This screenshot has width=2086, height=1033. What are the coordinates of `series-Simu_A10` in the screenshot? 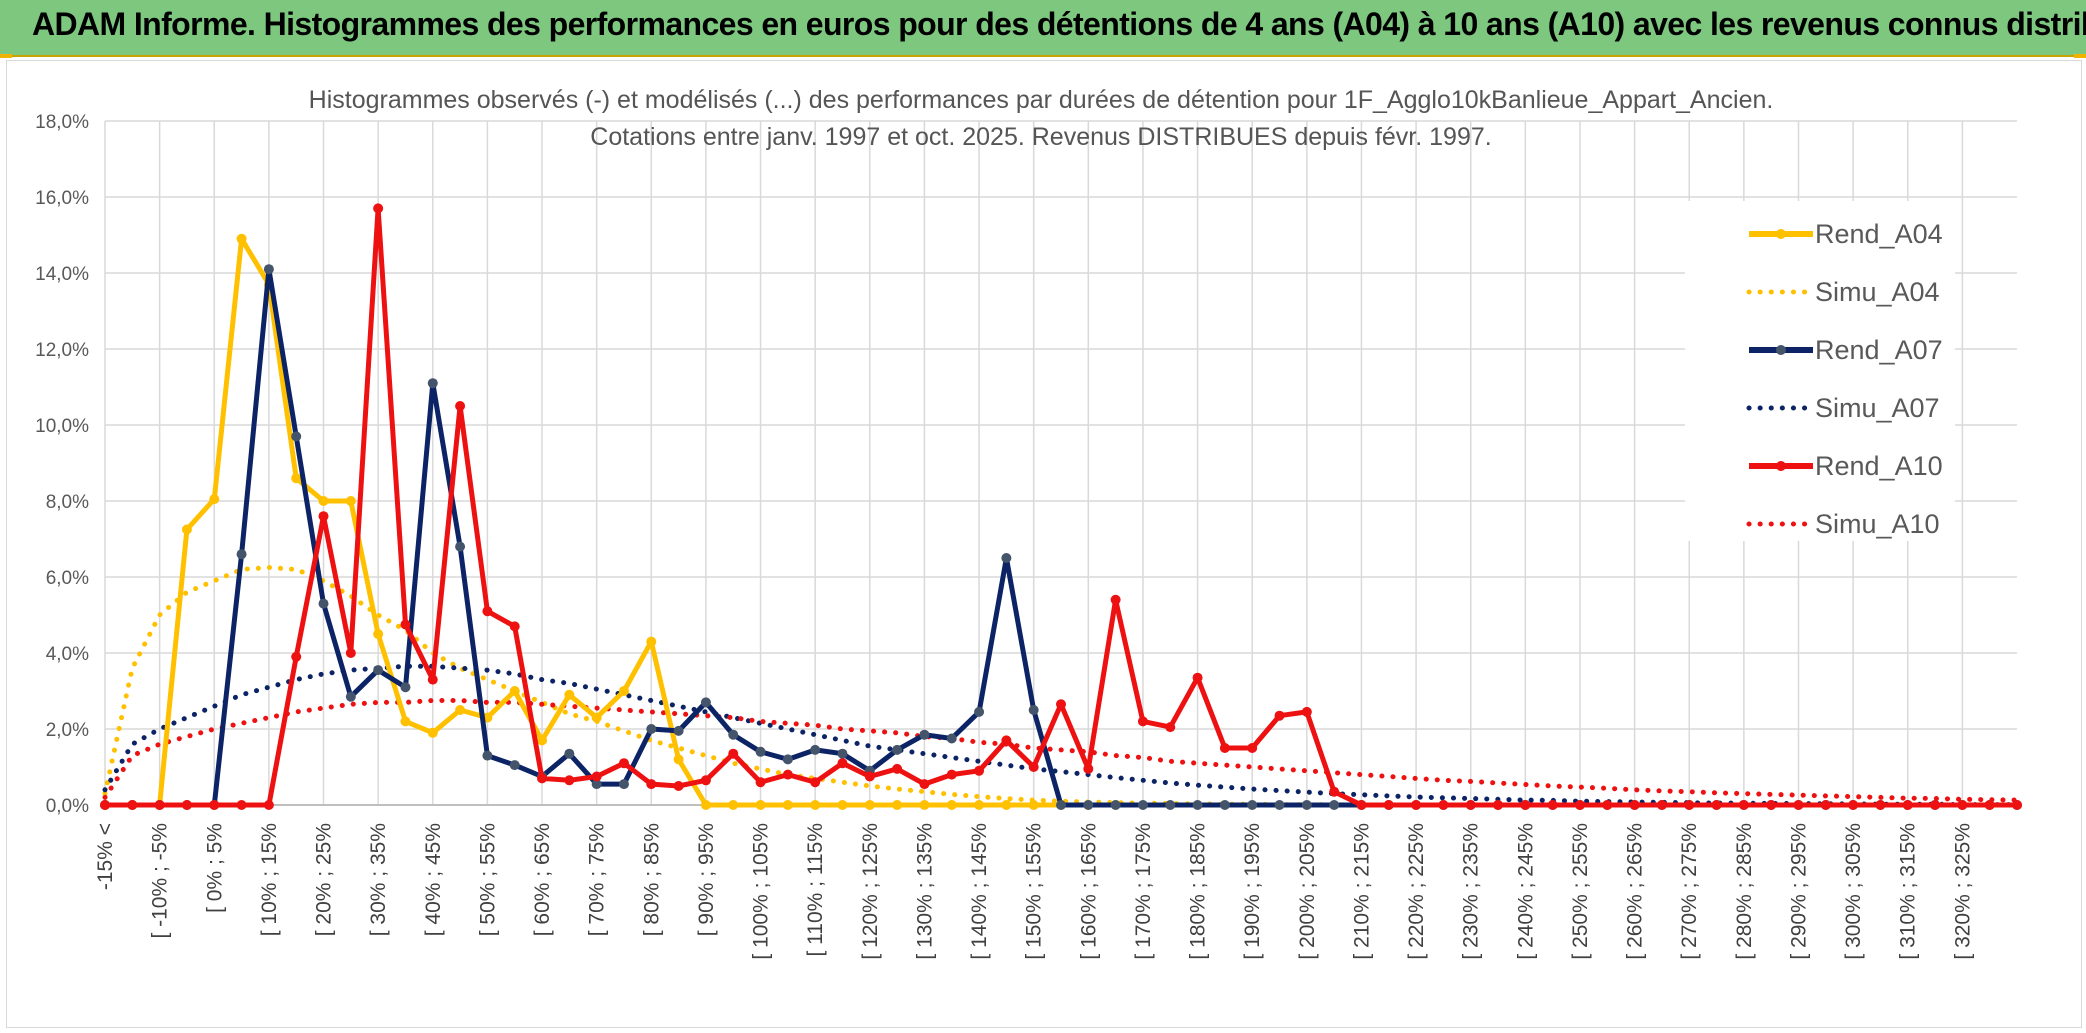 It's located at (1061, 750).